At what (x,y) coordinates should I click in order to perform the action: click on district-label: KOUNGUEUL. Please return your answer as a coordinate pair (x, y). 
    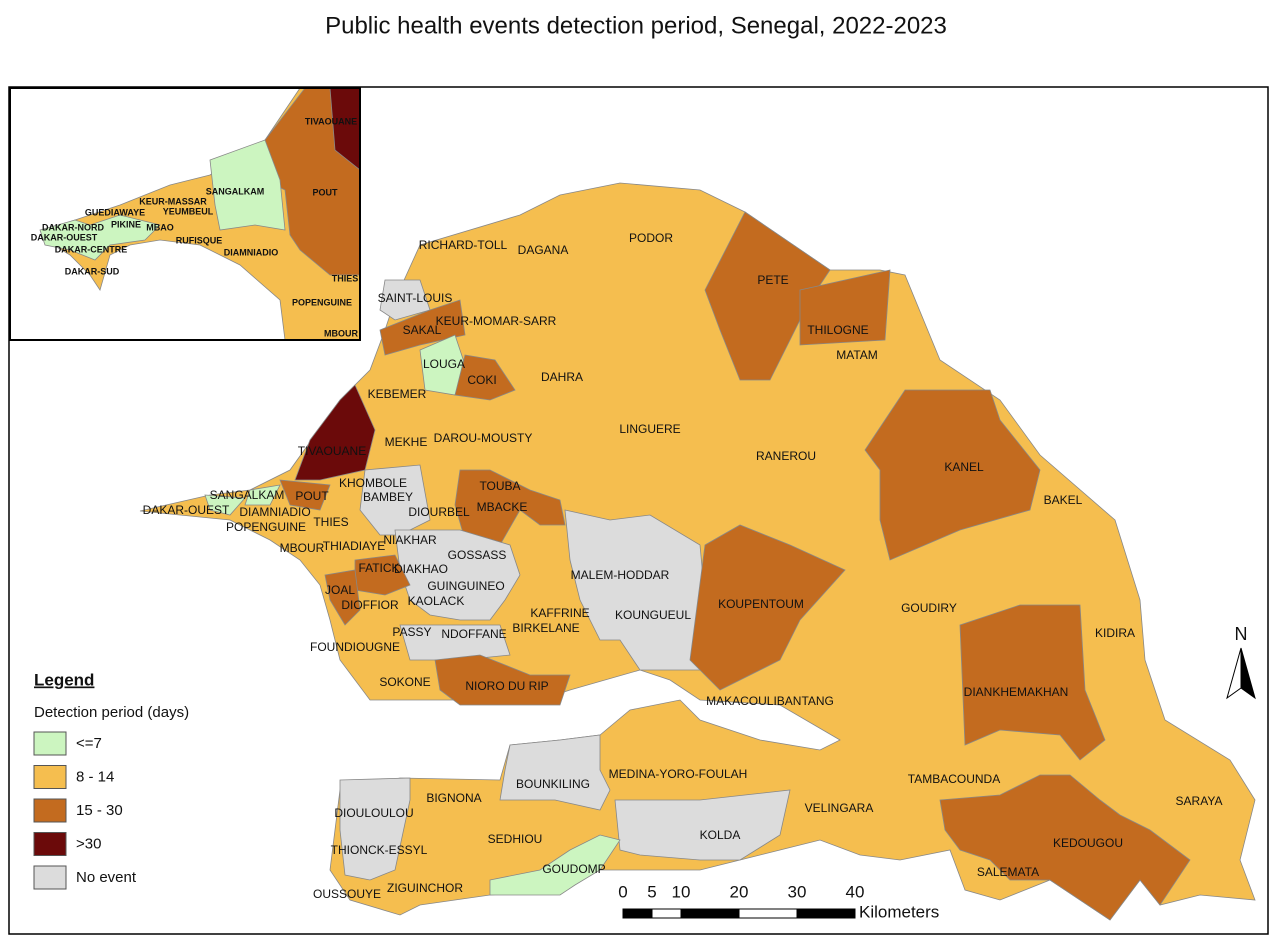
    Looking at the image, I should click on (653, 615).